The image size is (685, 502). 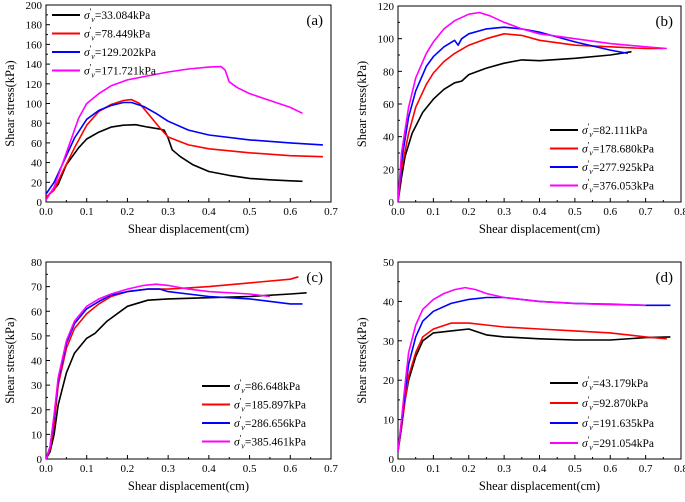 I want to click on legend-value: =92.870kPa, so click(x=620, y=404).